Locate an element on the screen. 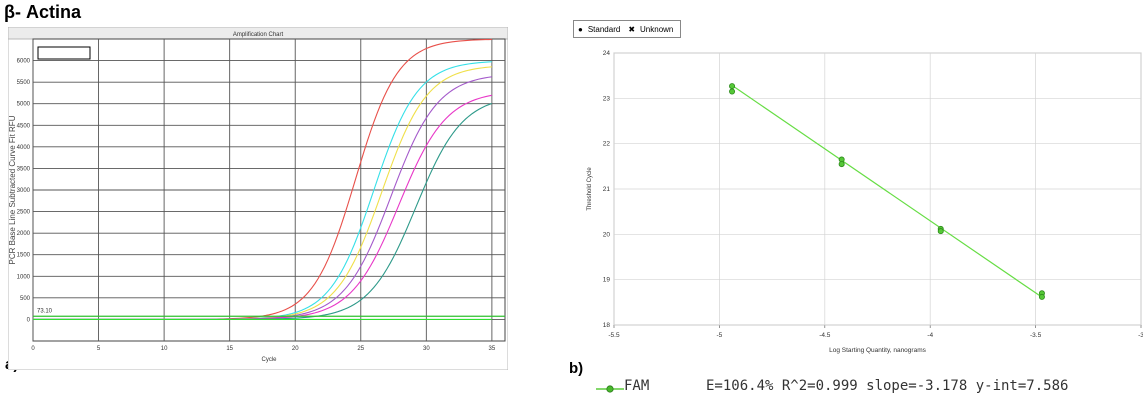  y-tick-label: 3500 is located at coordinates (24, 169).